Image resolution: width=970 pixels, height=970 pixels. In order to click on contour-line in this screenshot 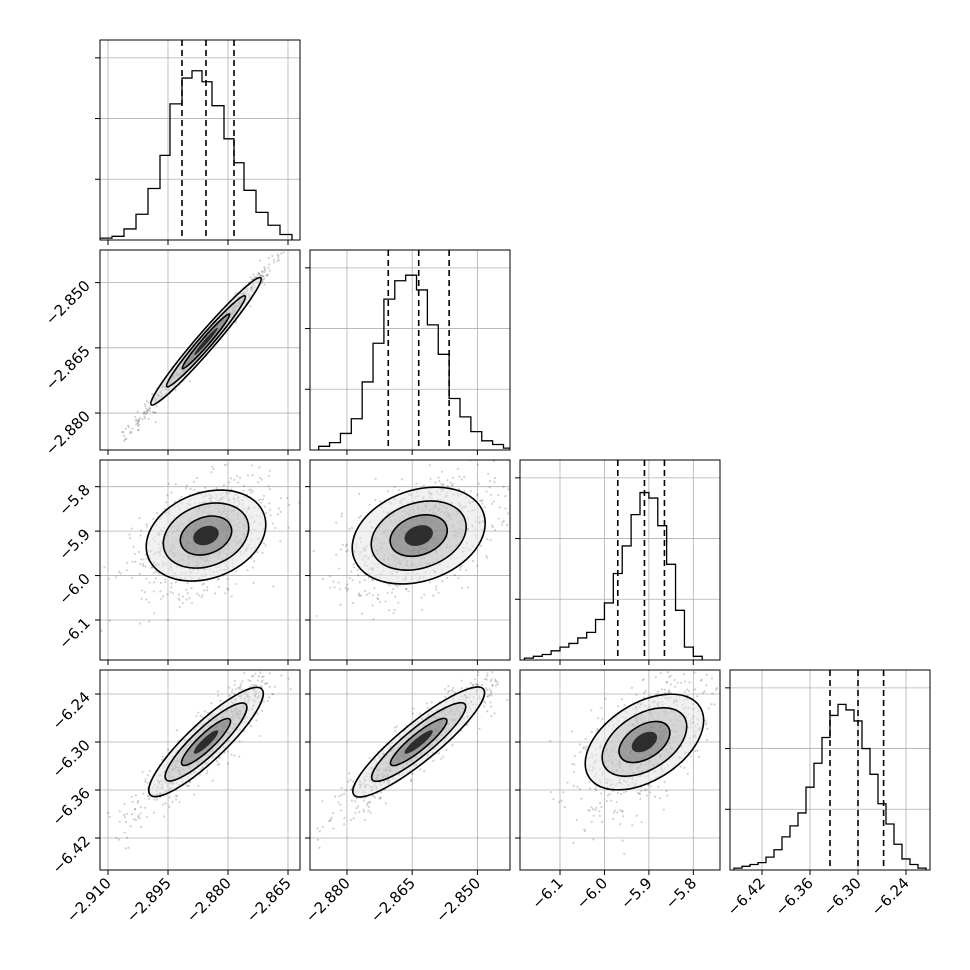, I will do `click(206, 742)`.